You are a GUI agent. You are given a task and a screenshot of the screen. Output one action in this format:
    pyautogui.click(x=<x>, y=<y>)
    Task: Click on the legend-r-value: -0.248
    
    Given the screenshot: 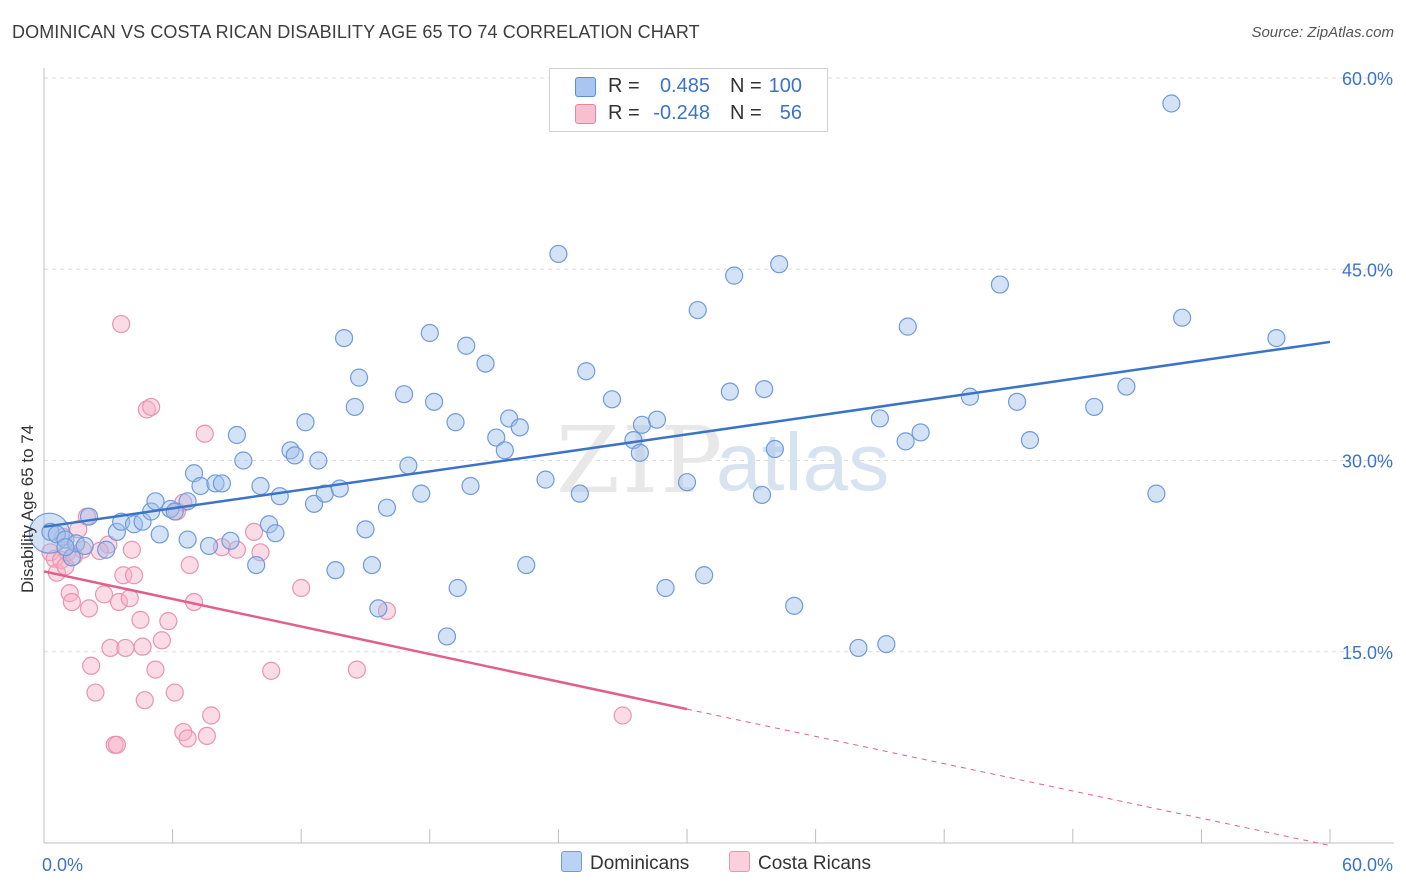 What is the action you would take?
    pyautogui.click(x=681, y=113)
    